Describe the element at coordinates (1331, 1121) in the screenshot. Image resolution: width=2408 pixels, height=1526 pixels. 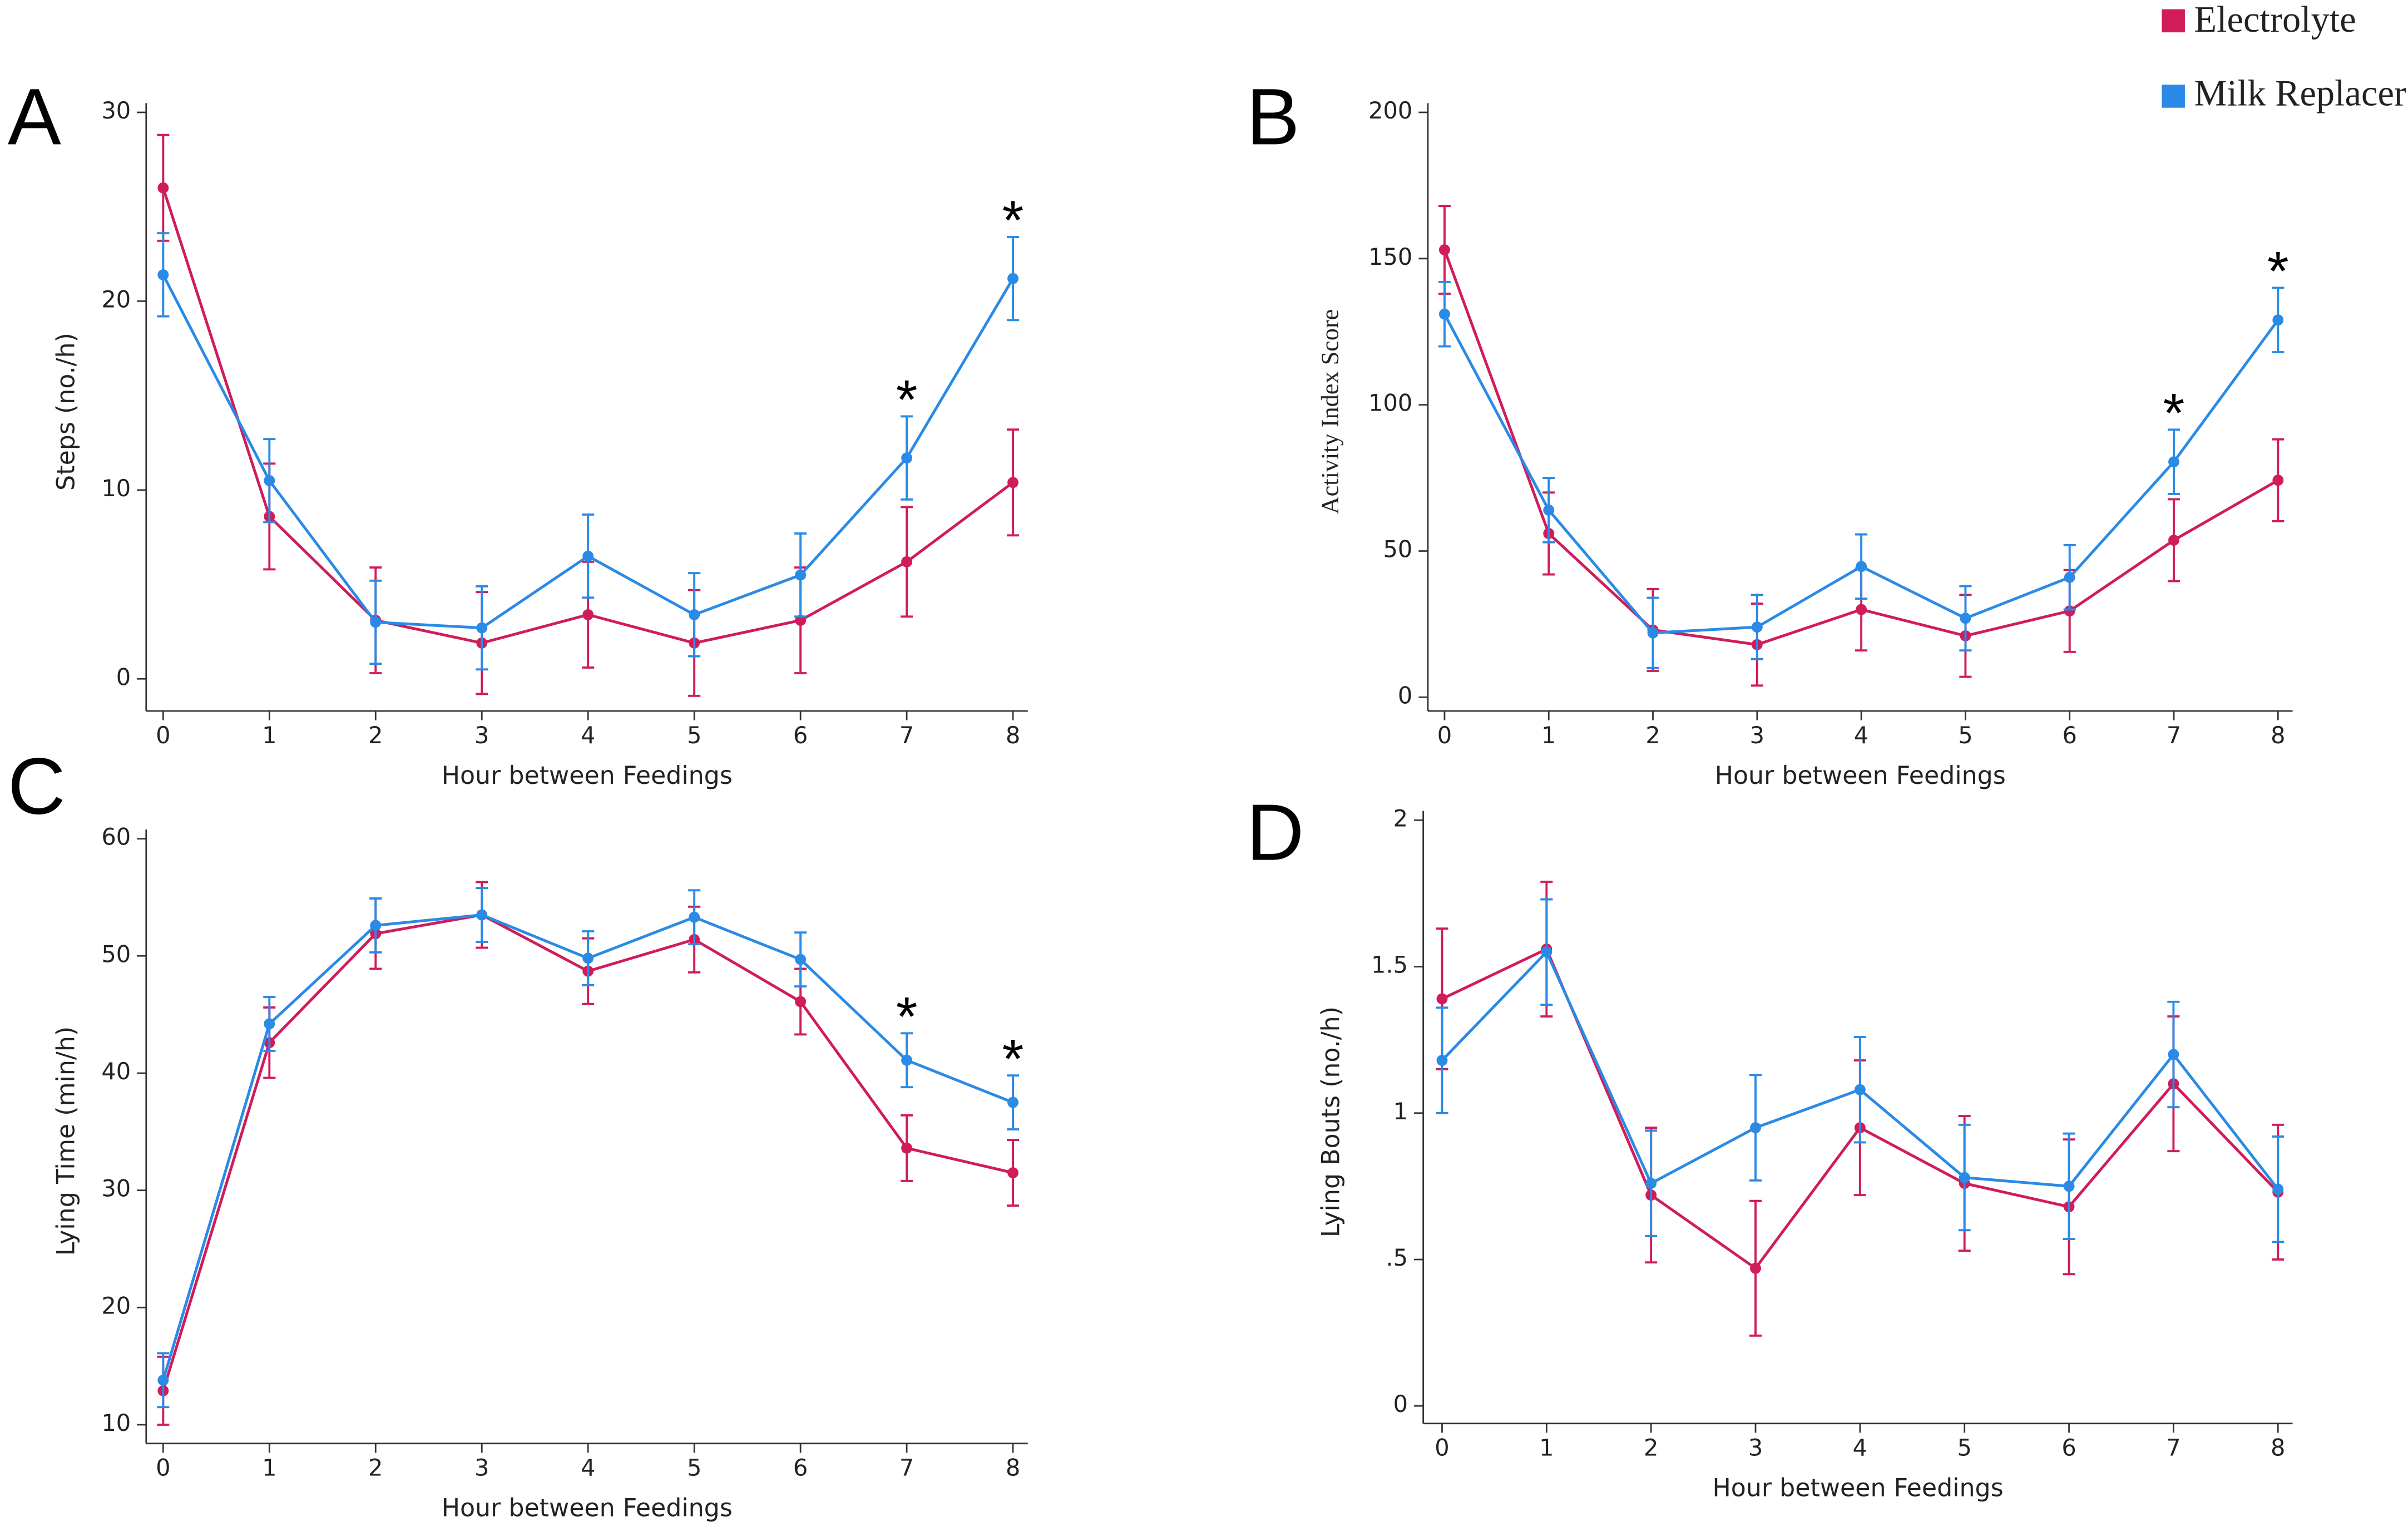
I see `y-axis-label: Lying Bouts (no./h)` at that location.